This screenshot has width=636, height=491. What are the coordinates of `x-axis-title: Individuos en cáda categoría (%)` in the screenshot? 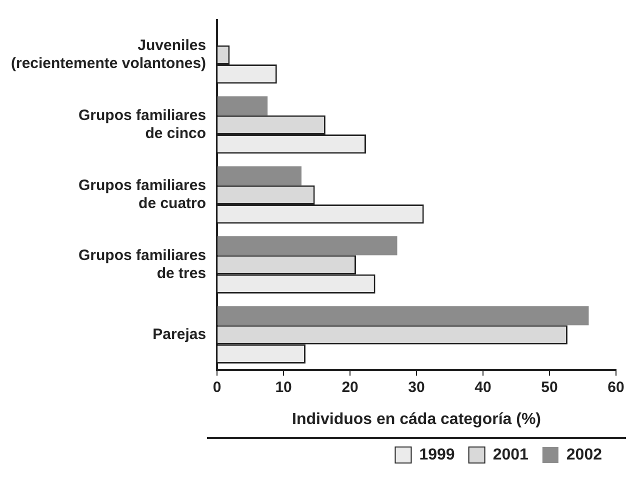 It's located at (416, 419).